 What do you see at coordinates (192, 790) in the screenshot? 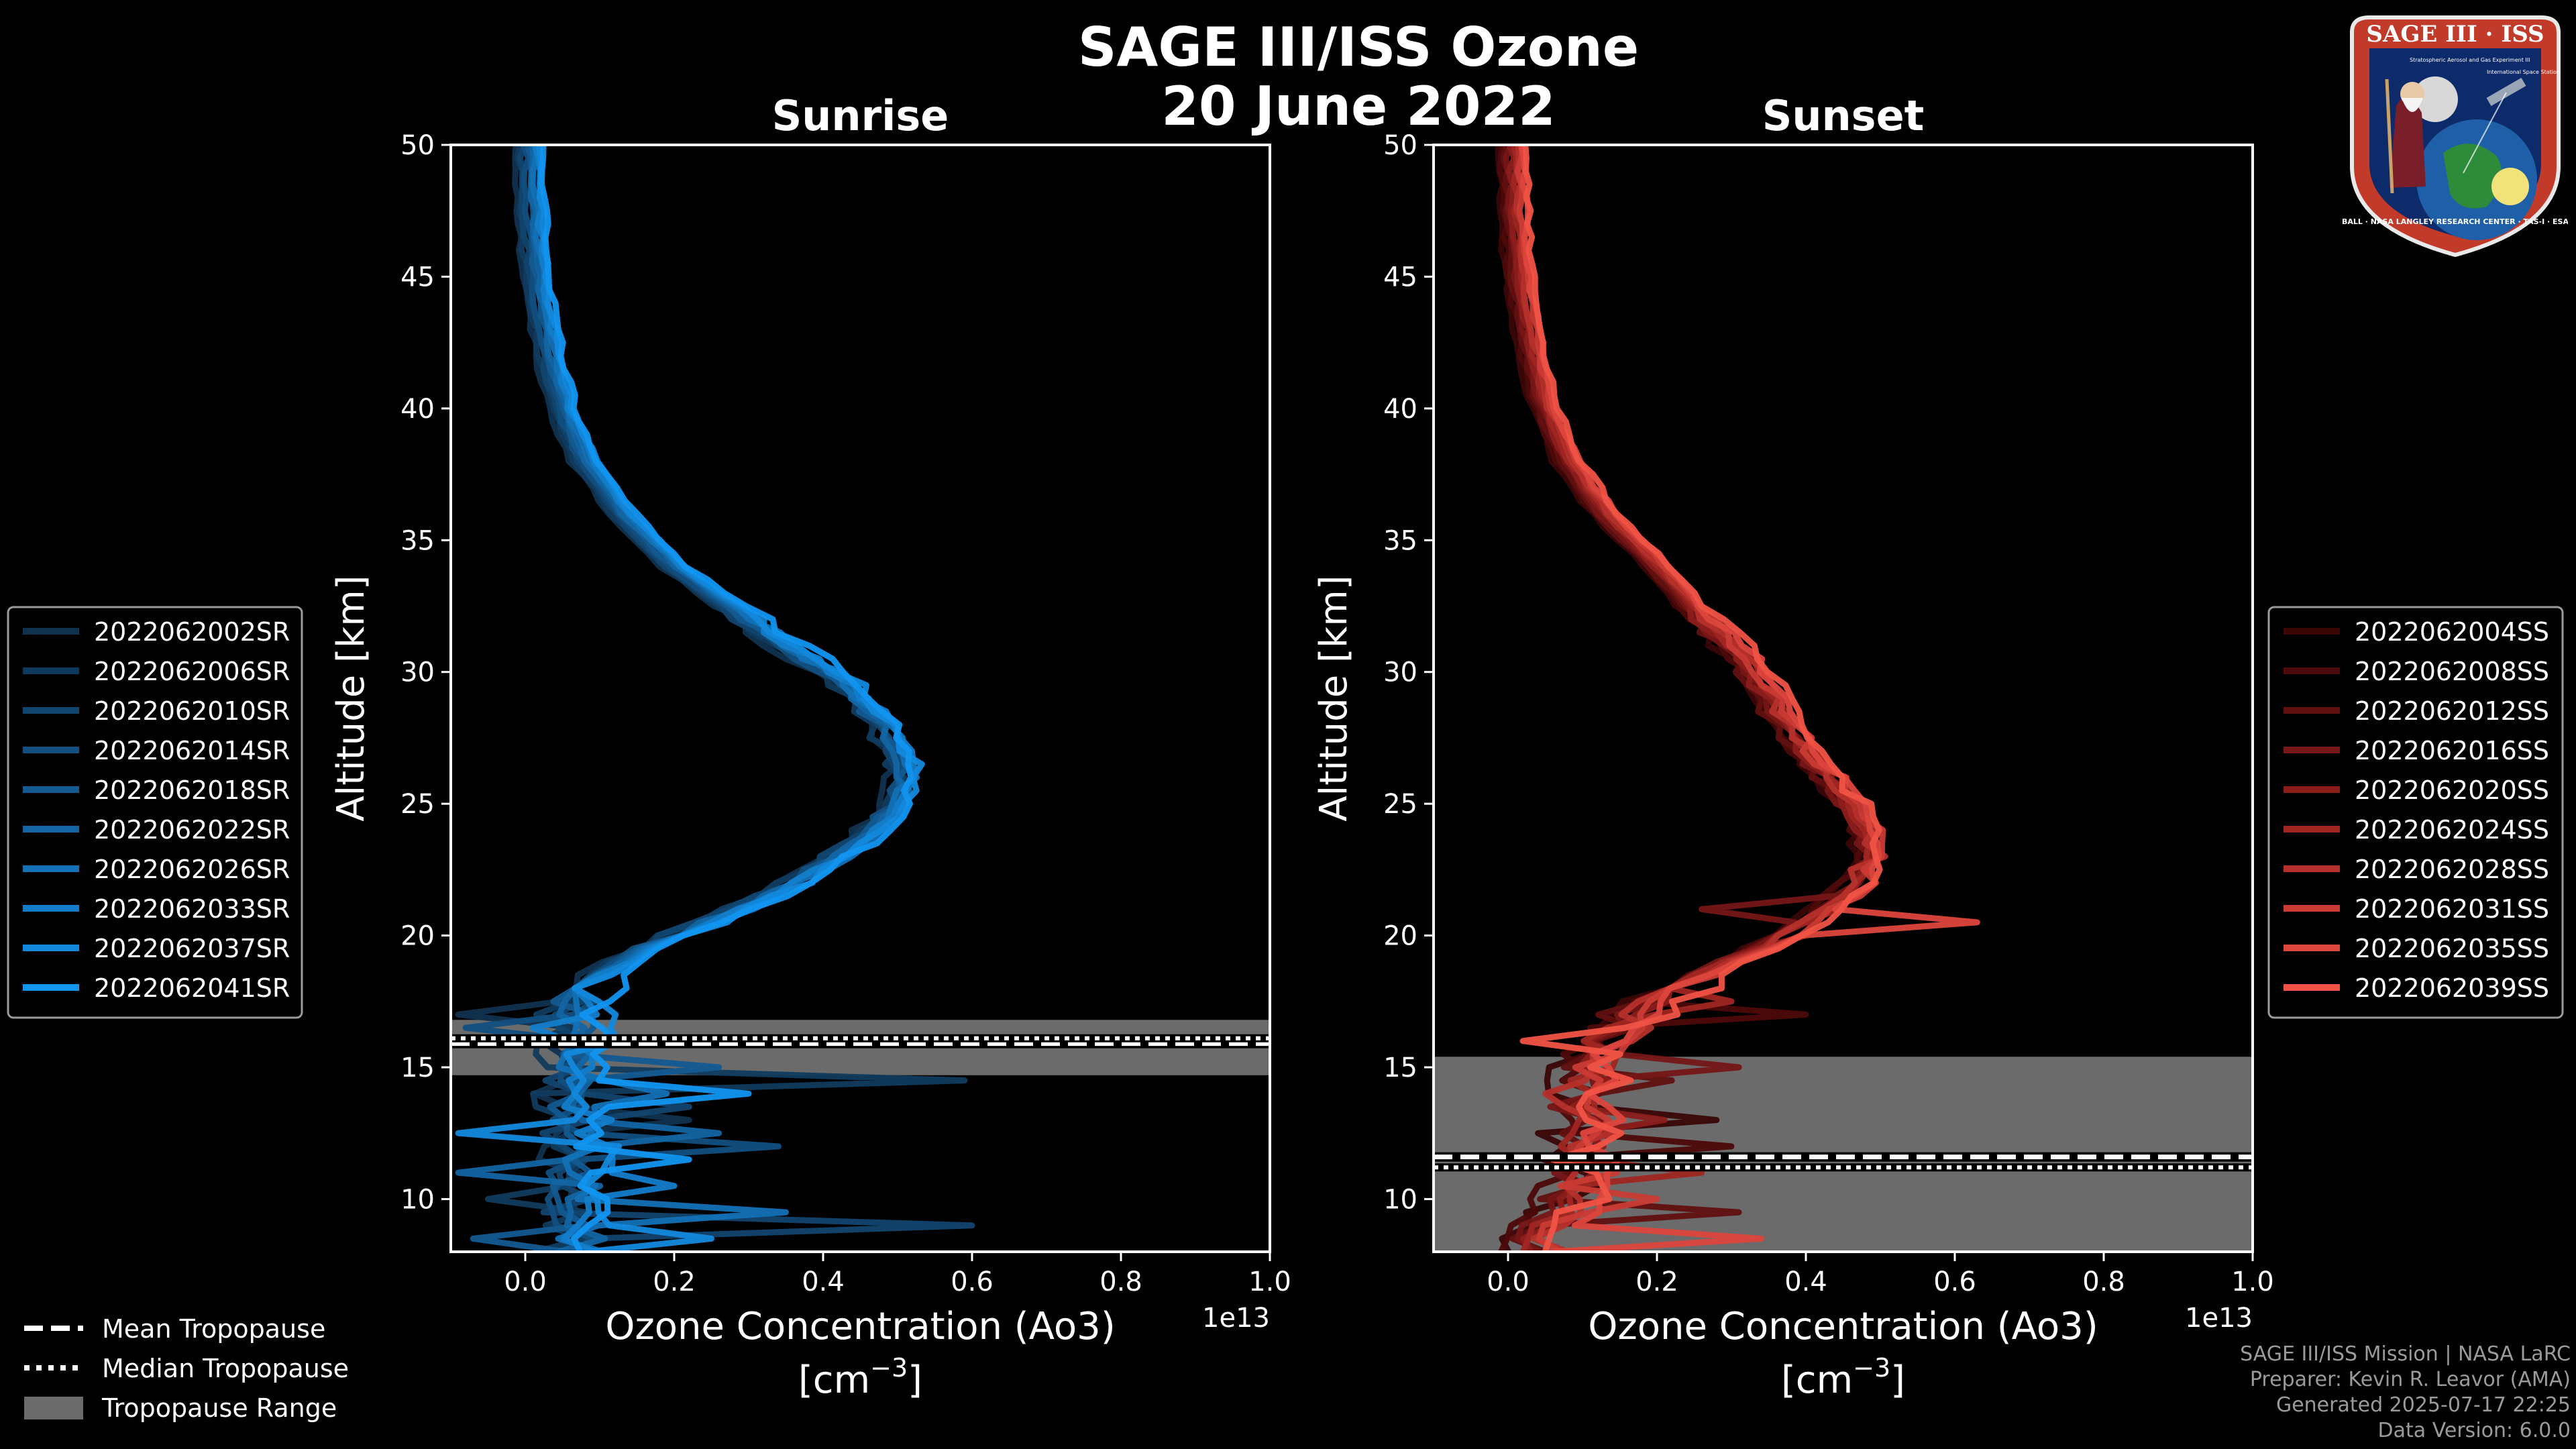
I see `legend-label-2022062018SR: 2022062018SR` at bounding box center [192, 790].